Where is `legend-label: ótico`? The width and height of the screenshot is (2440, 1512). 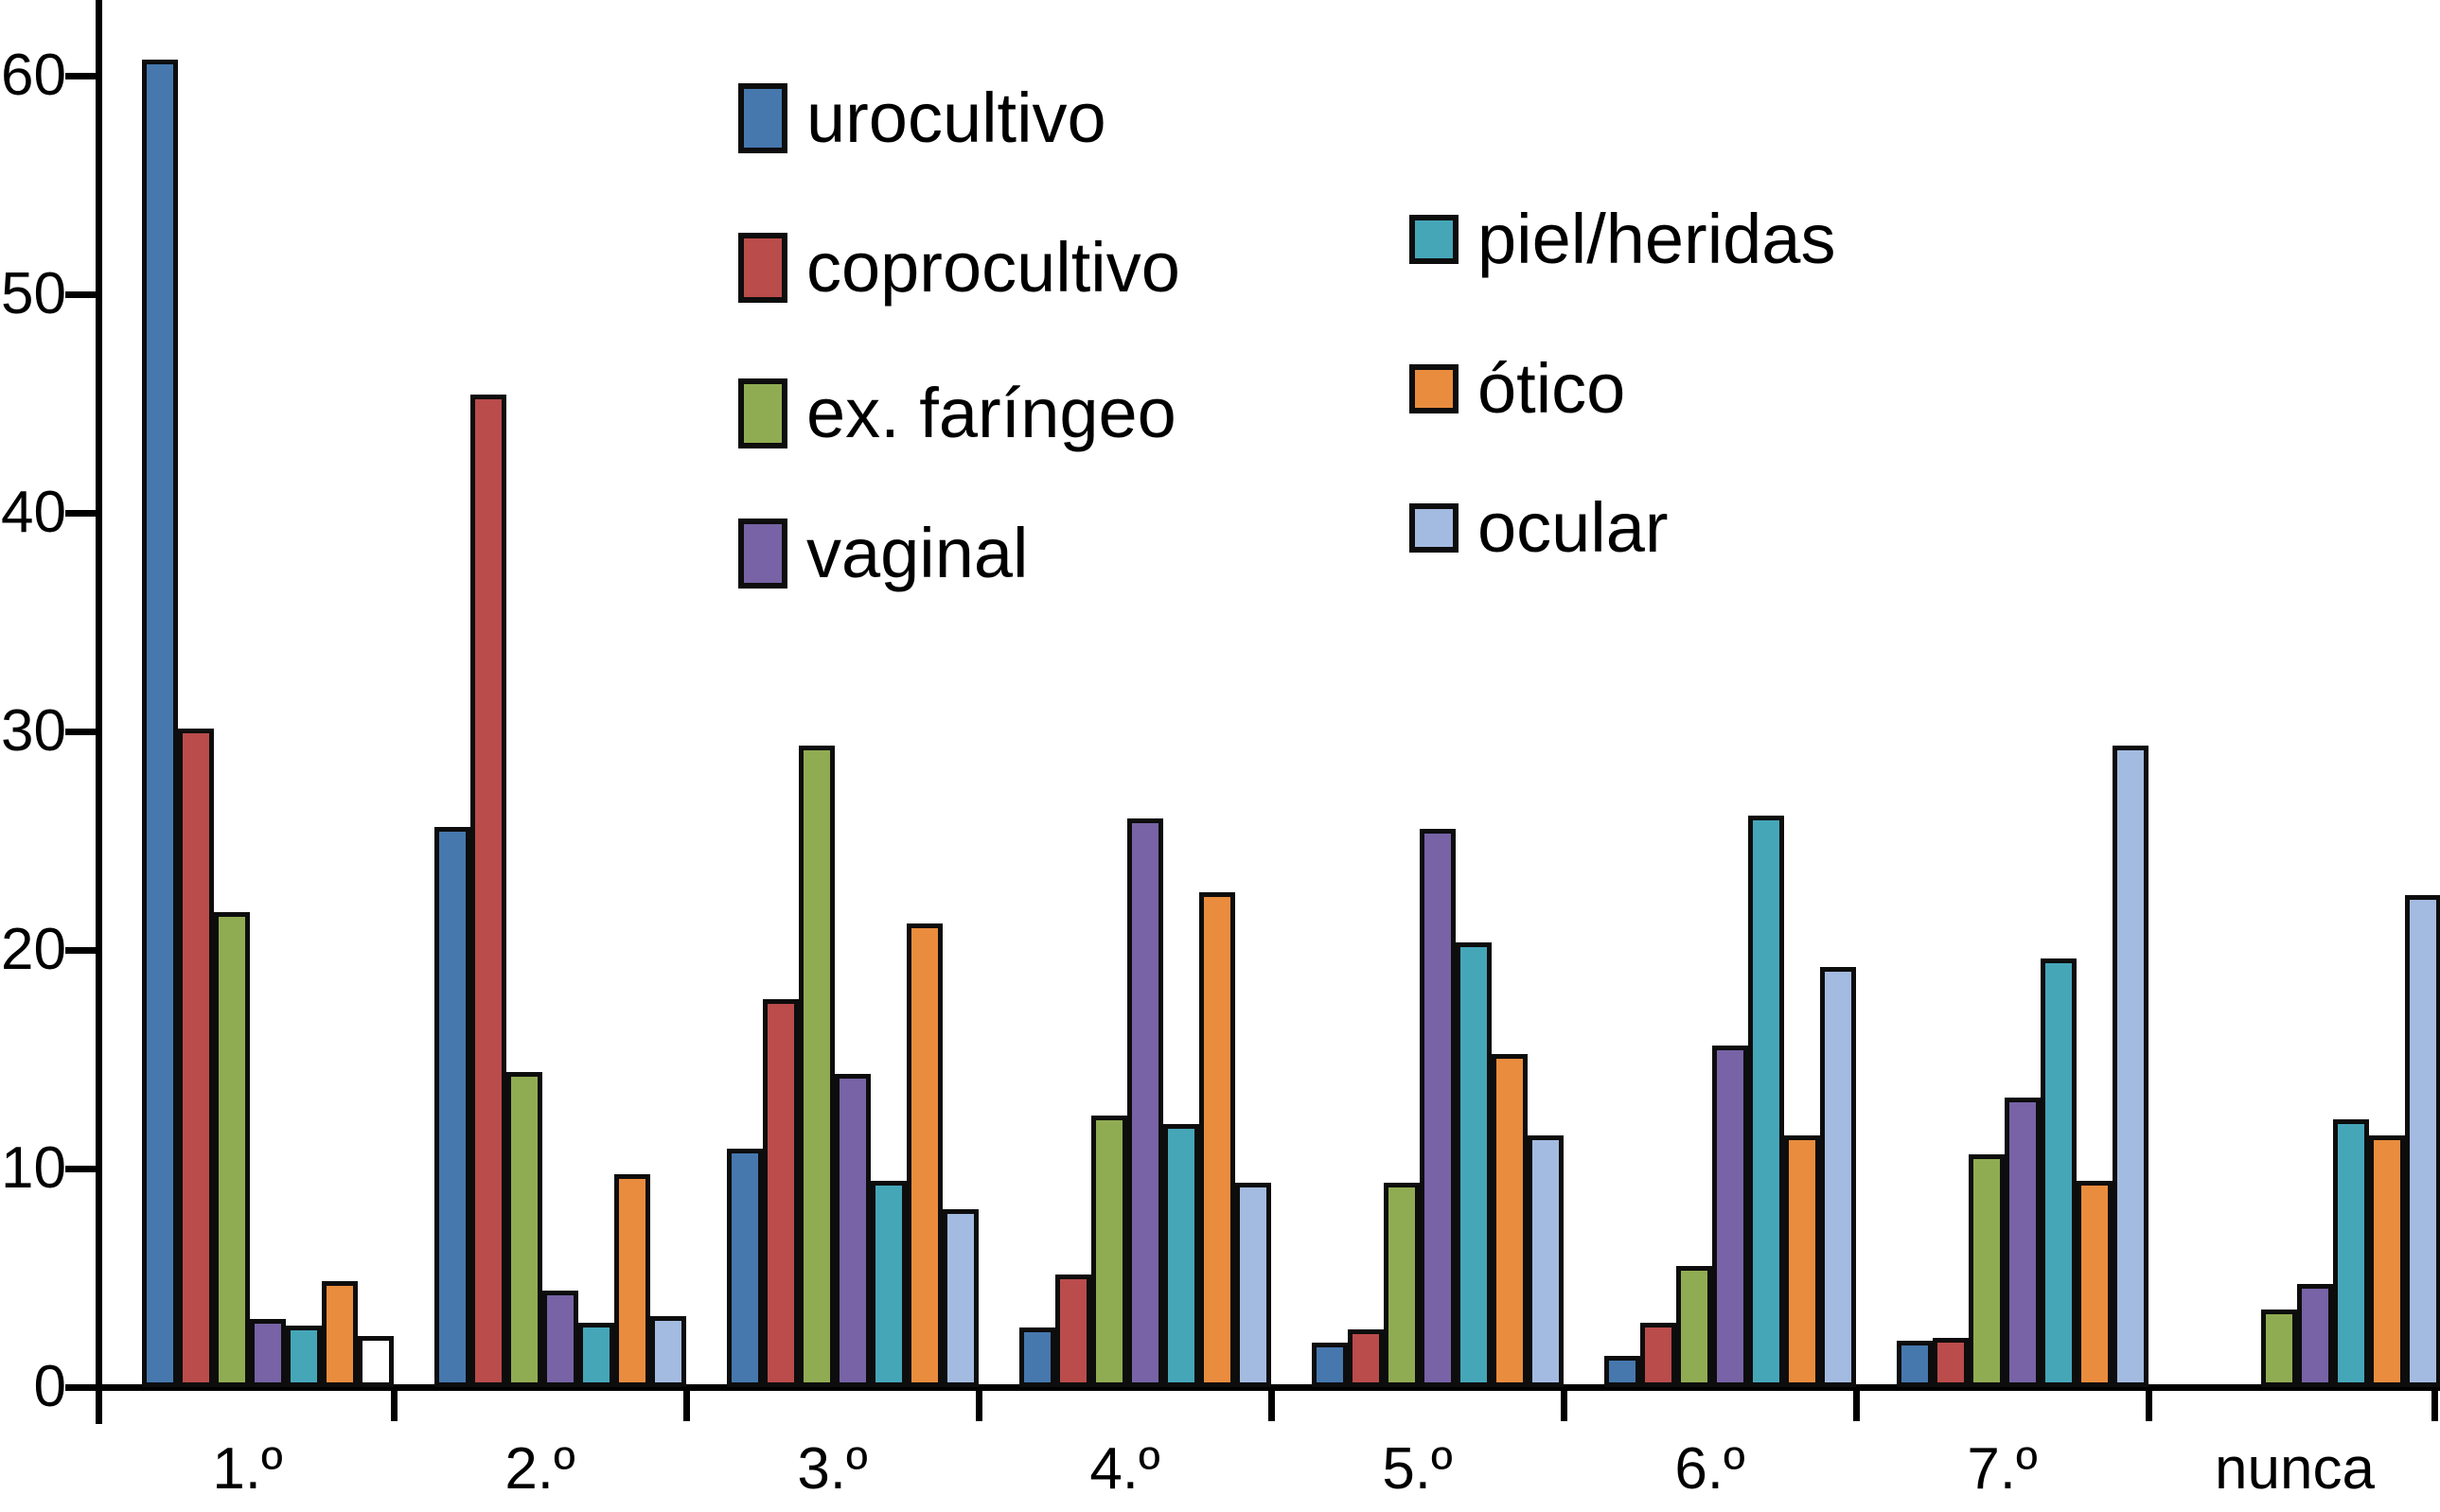 legend-label: ótico is located at coordinates (1551, 389).